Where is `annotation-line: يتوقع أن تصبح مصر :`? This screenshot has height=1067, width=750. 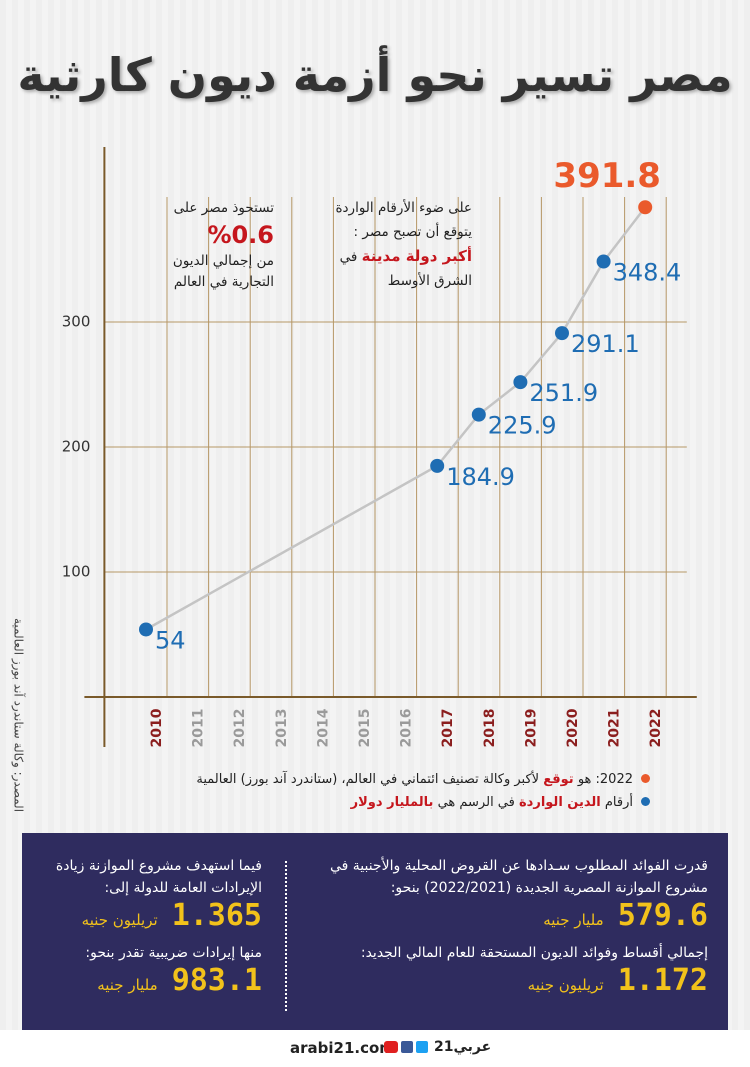
annotation-line: يتوقع أن تصبح مصر : is located at coordinates (412, 232).